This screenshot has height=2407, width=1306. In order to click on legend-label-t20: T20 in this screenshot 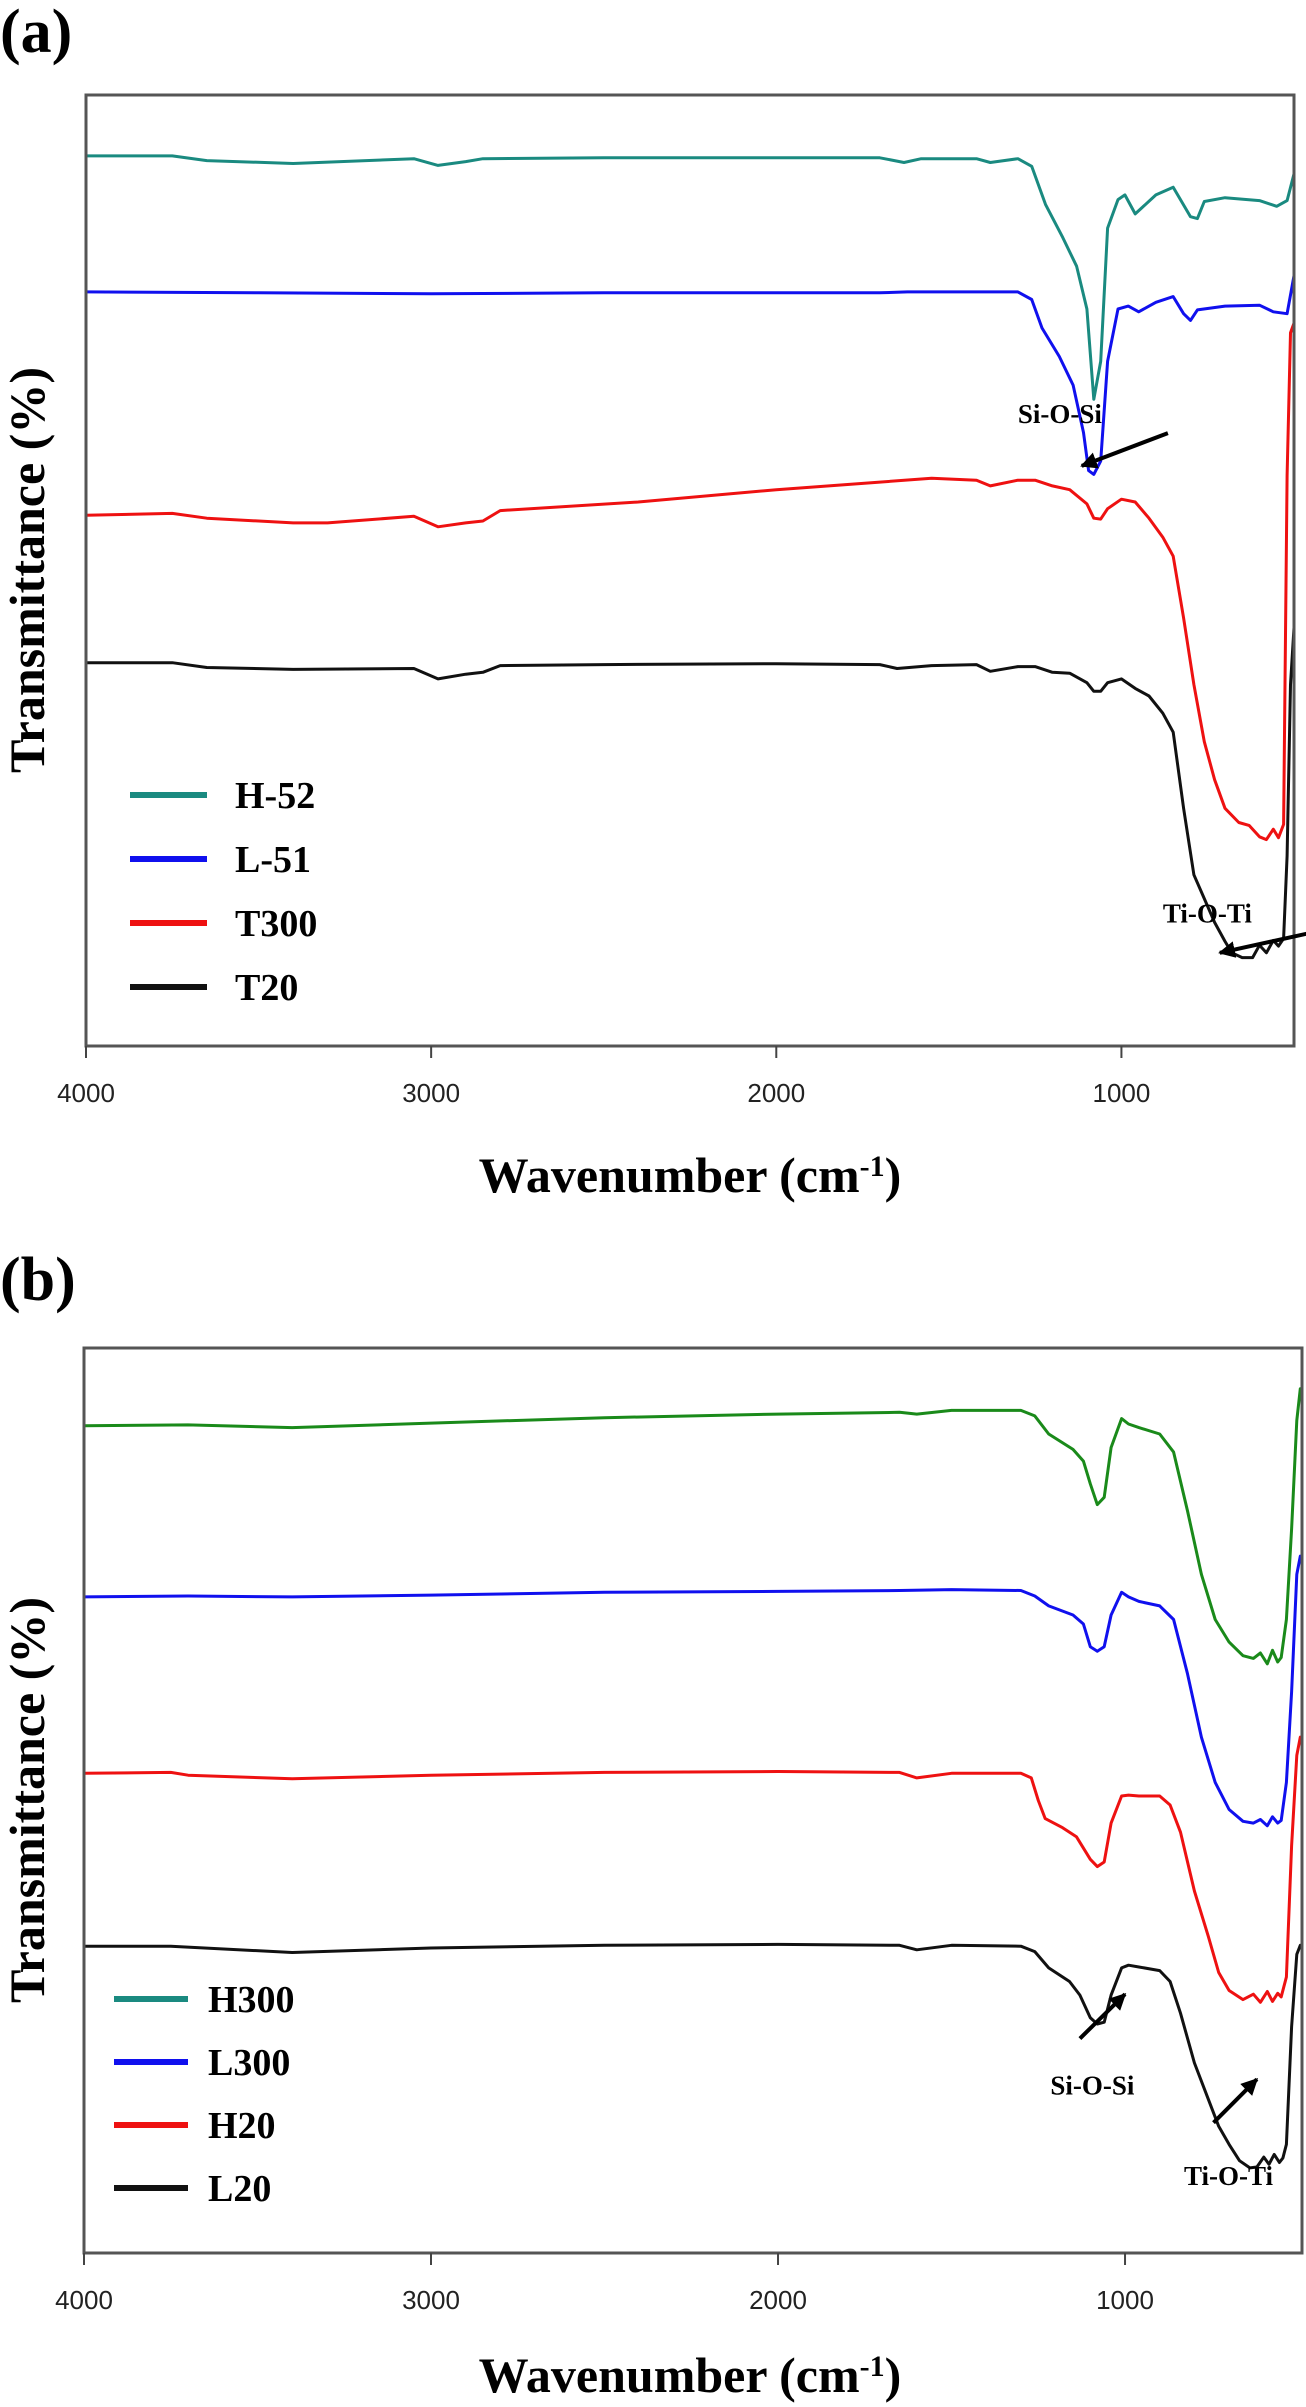, I will do `click(266, 988)`.